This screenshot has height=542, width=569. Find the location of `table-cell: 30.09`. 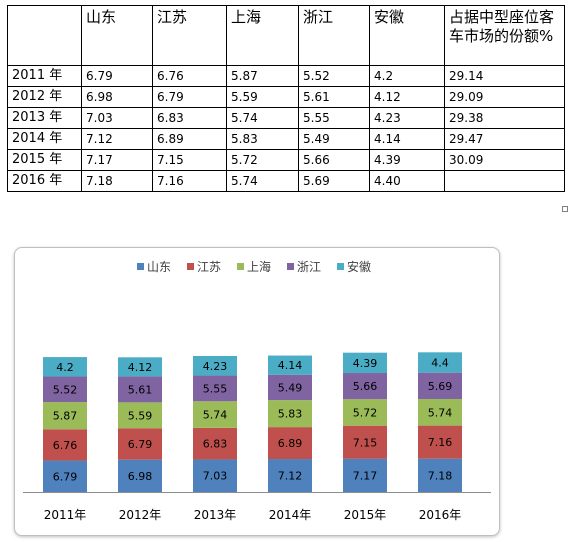

table-cell: 30.09 is located at coordinates (504, 160).